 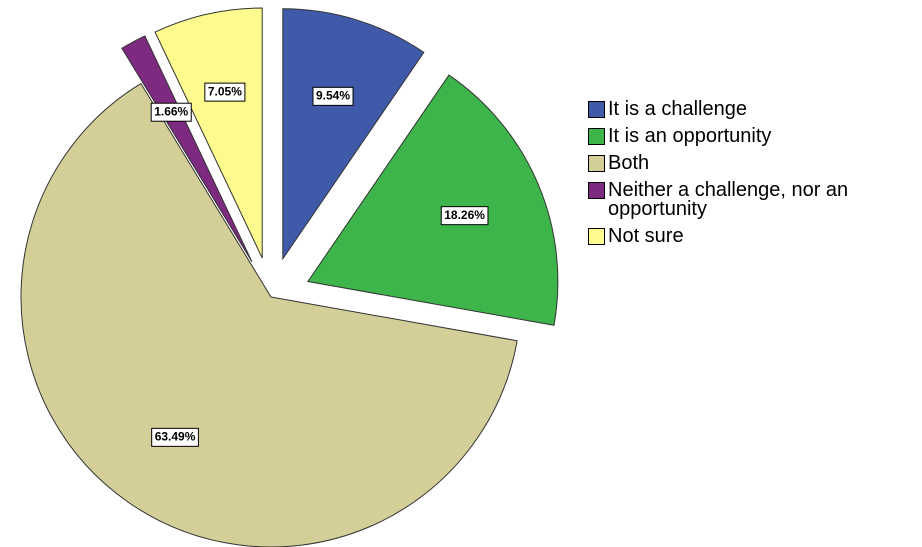 What do you see at coordinates (646, 236) in the screenshot?
I see `legend-label: Not sure` at bounding box center [646, 236].